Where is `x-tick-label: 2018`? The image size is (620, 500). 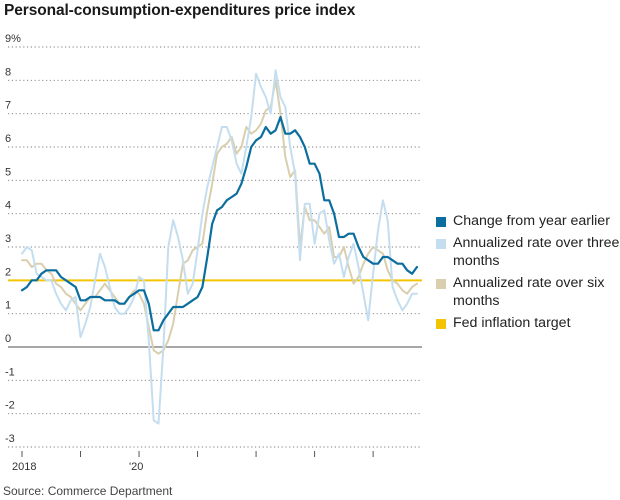
x-tick-label: 2018 is located at coordinates (24, 467).